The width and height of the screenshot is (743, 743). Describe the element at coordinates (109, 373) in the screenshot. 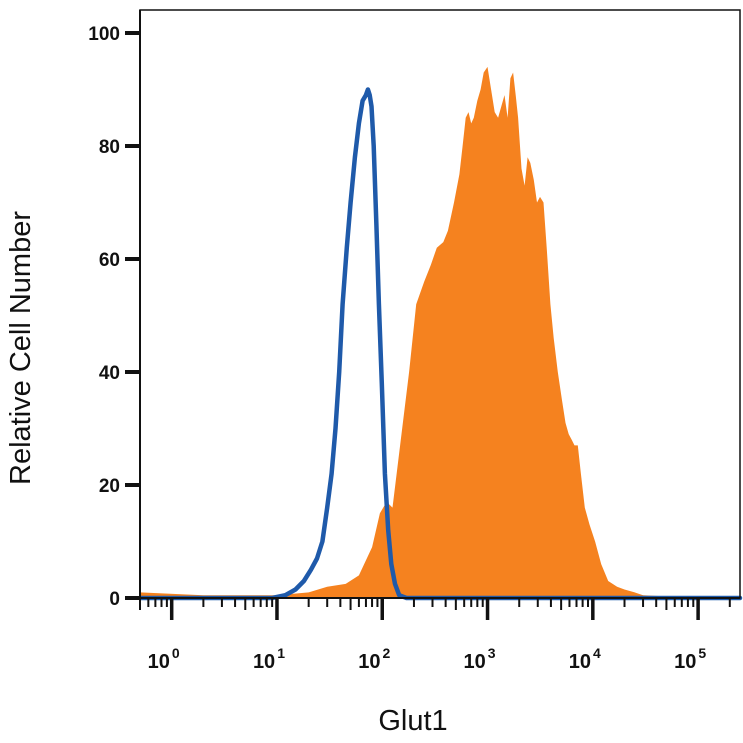

I see `y-tick-label-40: 40` at that location.